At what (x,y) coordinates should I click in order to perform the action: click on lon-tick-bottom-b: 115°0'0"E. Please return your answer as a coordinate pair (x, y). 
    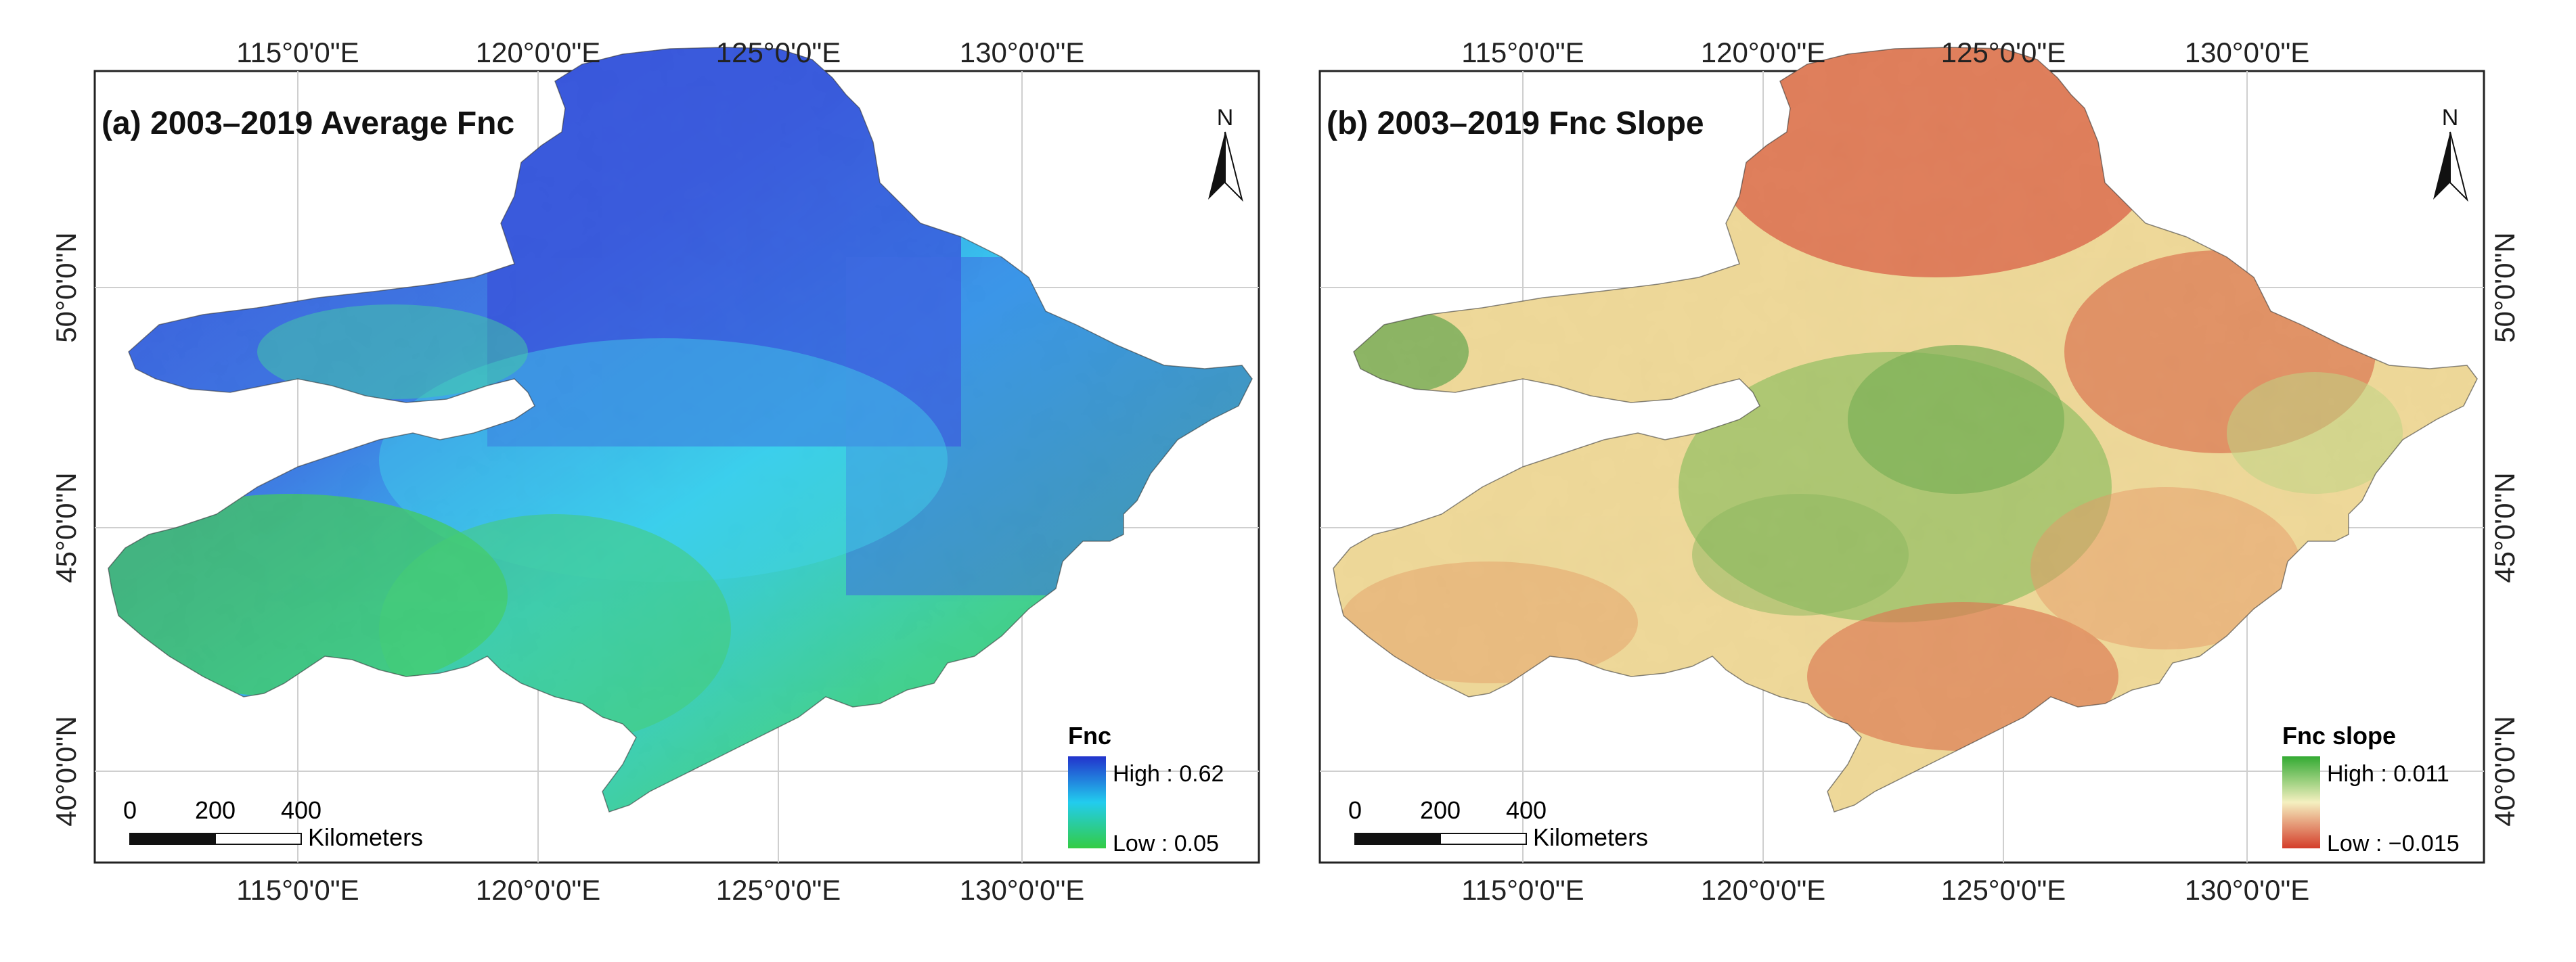
    Looking at the image, I should click on (1522, 890).